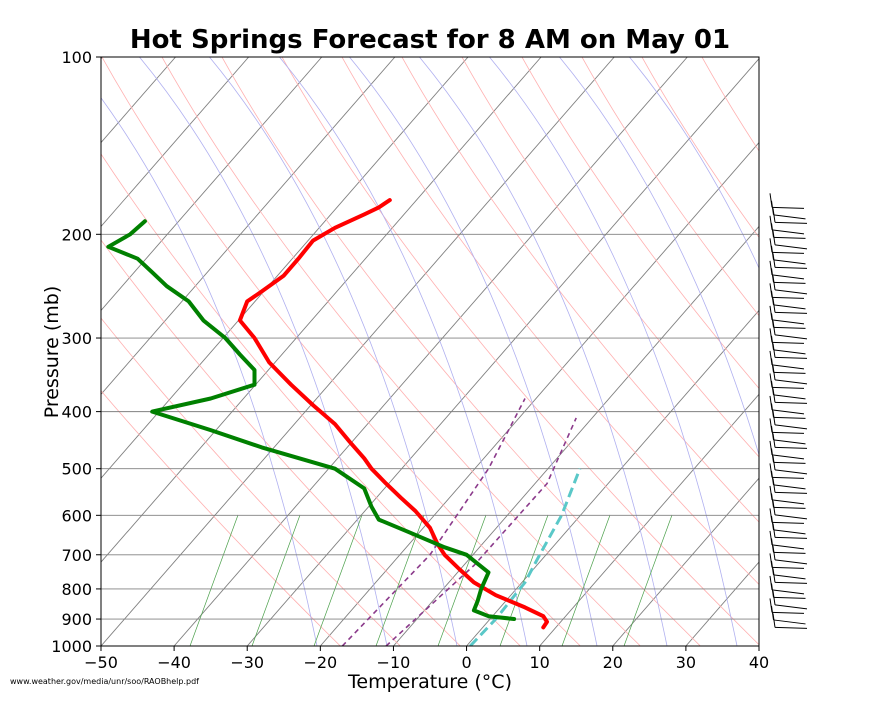 This screenshot has height=703, width=881. Describe the element at coordinates (76, 619) in the screenshot. I see `y-tick-label: 900` at that location.